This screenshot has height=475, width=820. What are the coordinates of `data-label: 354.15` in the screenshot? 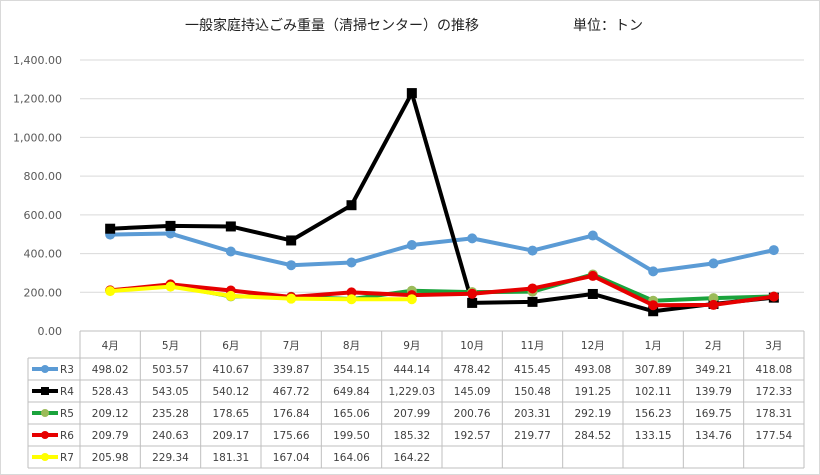 It's located at (351, 370).